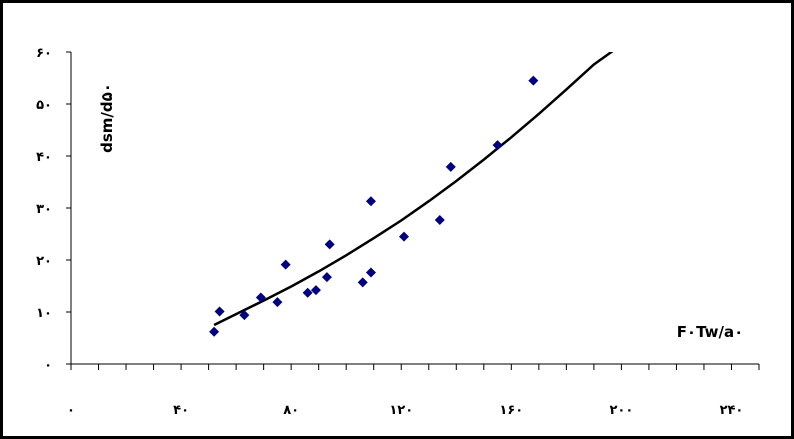  I want to click on y-tick-label: ۰, so click(48, 365).